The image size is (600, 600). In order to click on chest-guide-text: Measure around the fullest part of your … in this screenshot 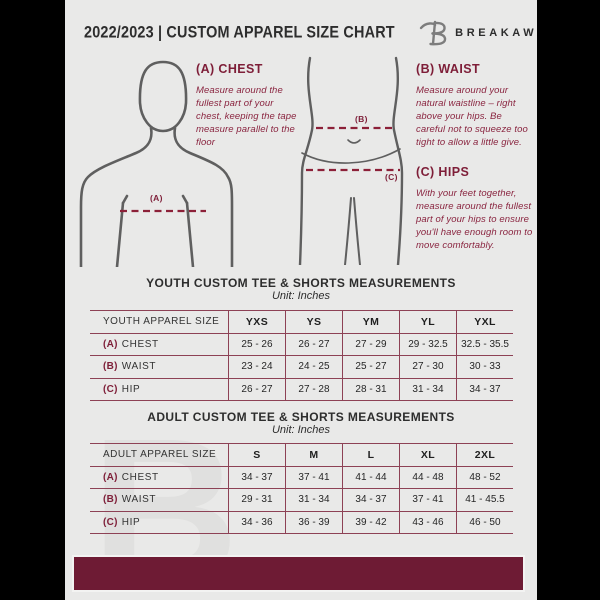, I will do `click(246, 116)`.